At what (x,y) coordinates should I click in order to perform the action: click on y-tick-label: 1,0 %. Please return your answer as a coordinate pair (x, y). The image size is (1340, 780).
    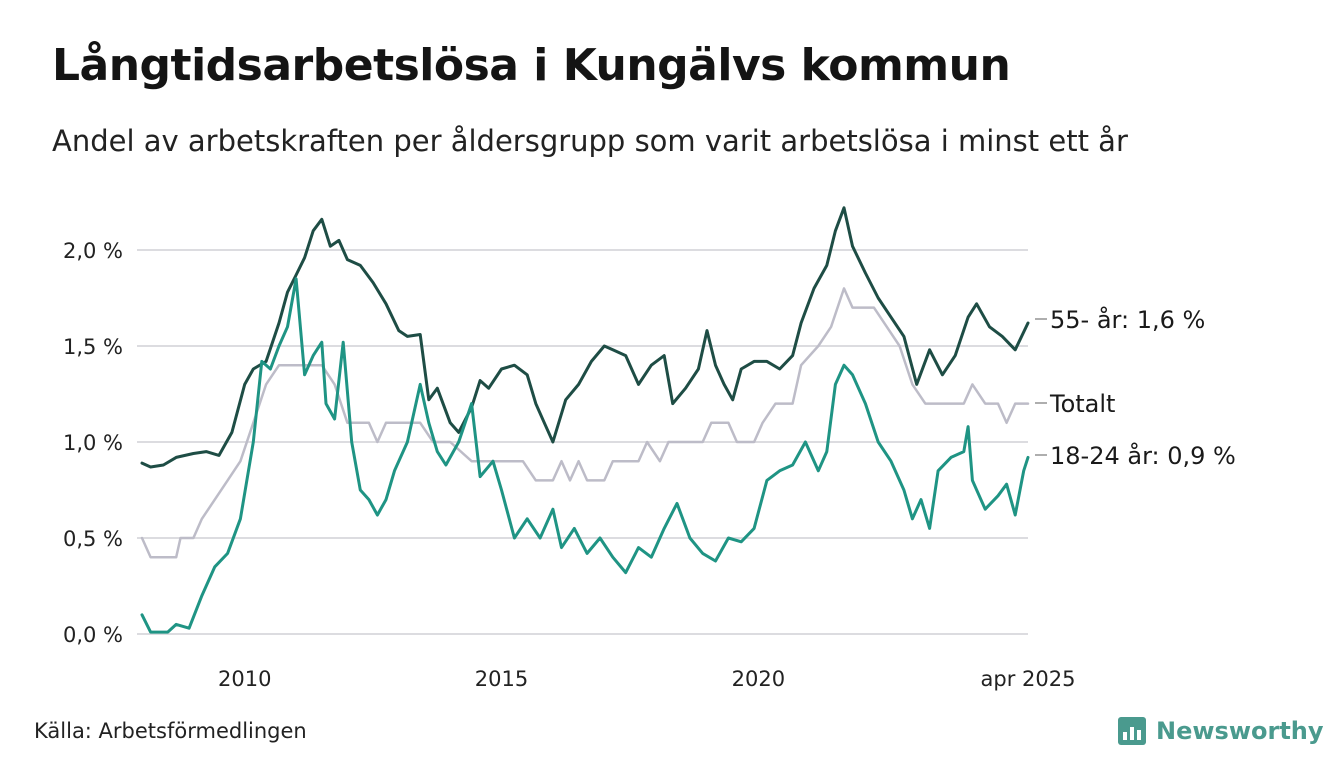
    Looking at the image, I should click on (93, 443).